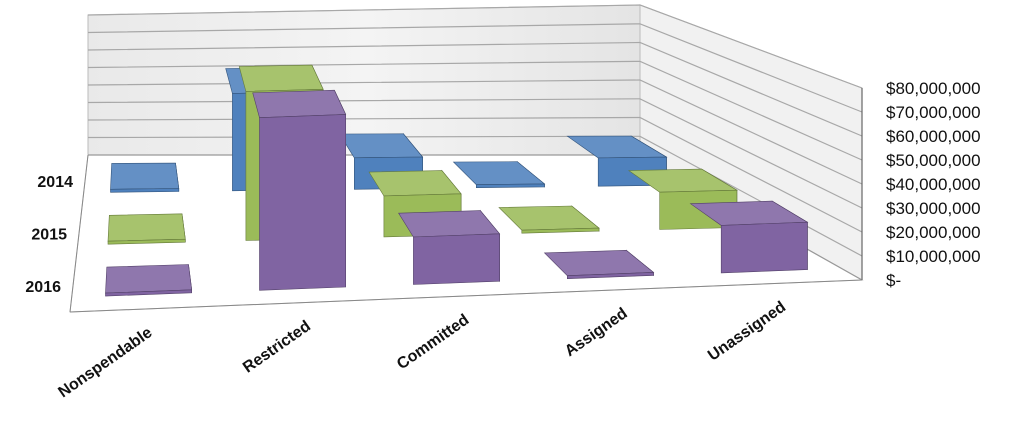 Image resolution: width=1029 pixels, height=431 pixels. What do you see at coordinates (149, 280) in the screenshot?
I see `bar-2016-nonspendable` at bounding box center [149, 280].